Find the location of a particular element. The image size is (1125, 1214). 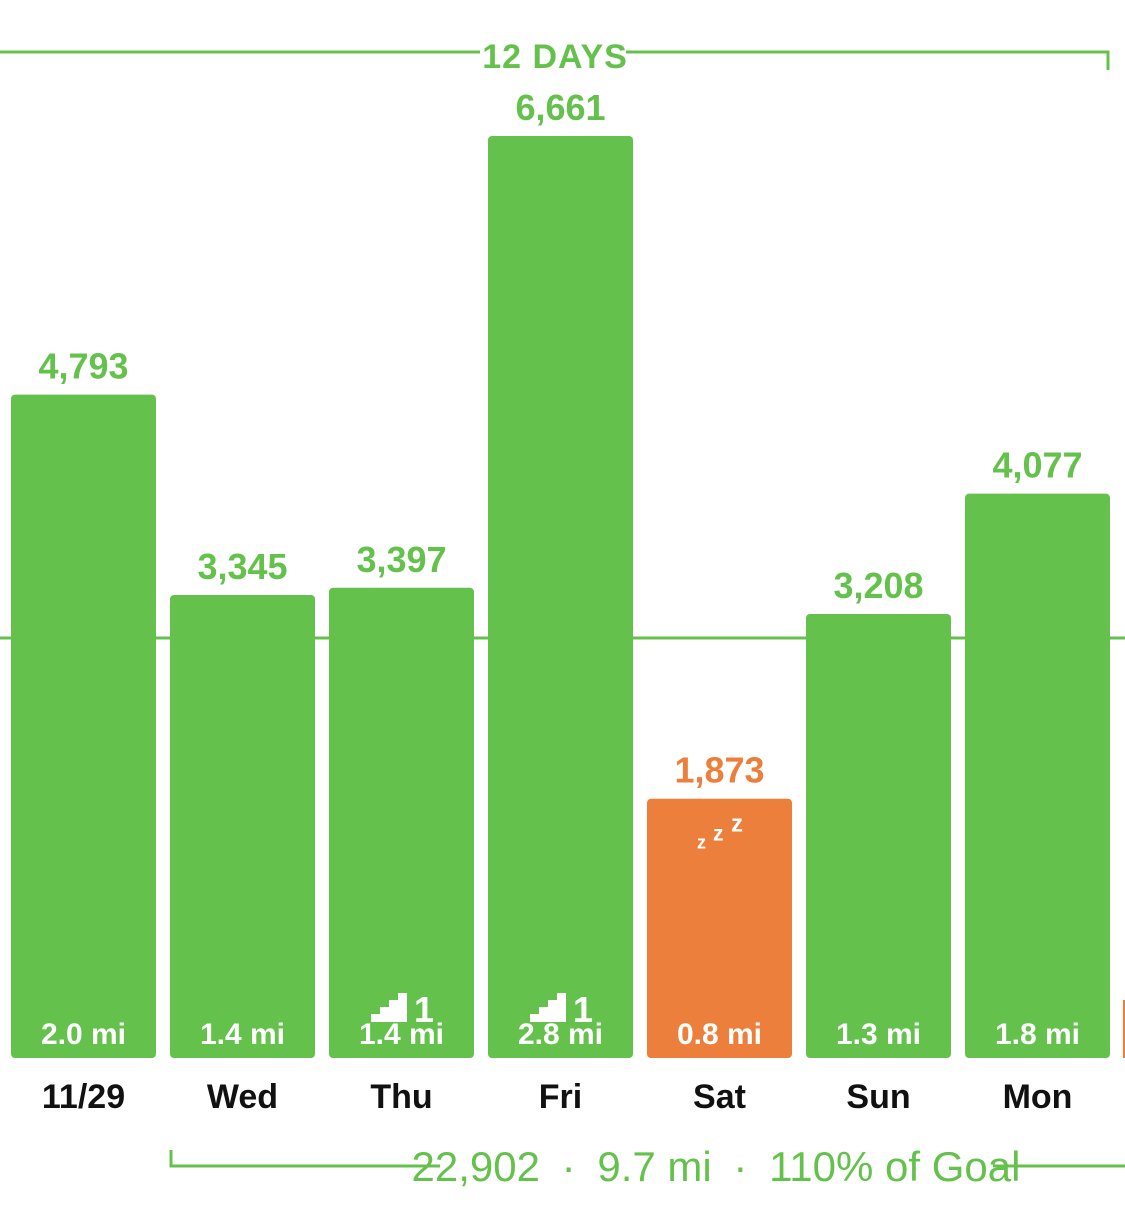

bar-fri is located at coordinates (560, 597).